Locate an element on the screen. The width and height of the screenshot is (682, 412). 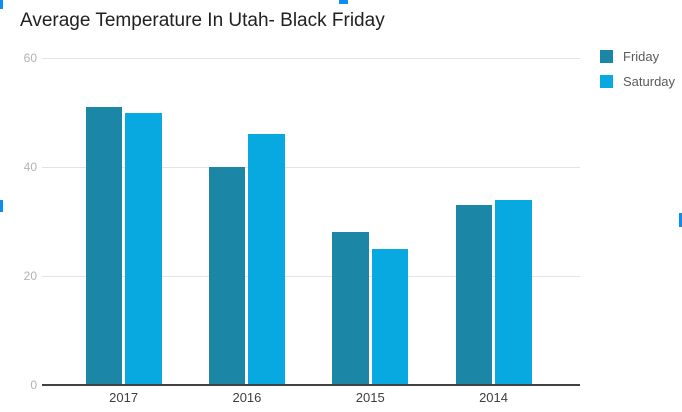
legend-item-friday: Friday is located at coordinates (637, 56).